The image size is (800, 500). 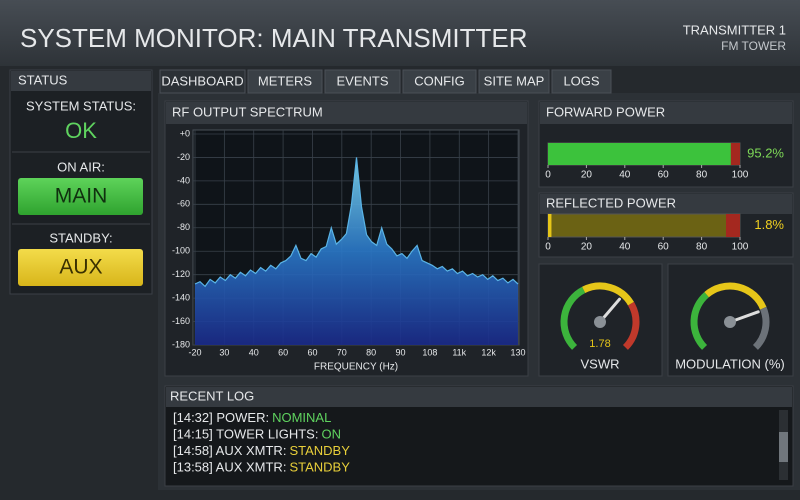 I want to click on standby-label: STANDBY:, so click(x=80, y=237).